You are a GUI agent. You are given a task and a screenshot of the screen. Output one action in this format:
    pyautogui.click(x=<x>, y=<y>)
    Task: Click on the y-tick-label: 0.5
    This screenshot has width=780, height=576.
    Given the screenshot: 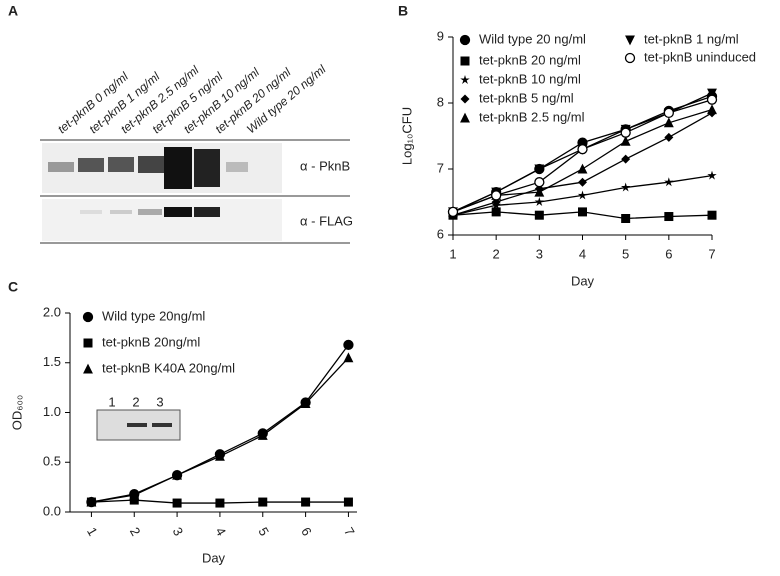 What is the action you would take?
    pyautogui.click(x=52, y=461)
    